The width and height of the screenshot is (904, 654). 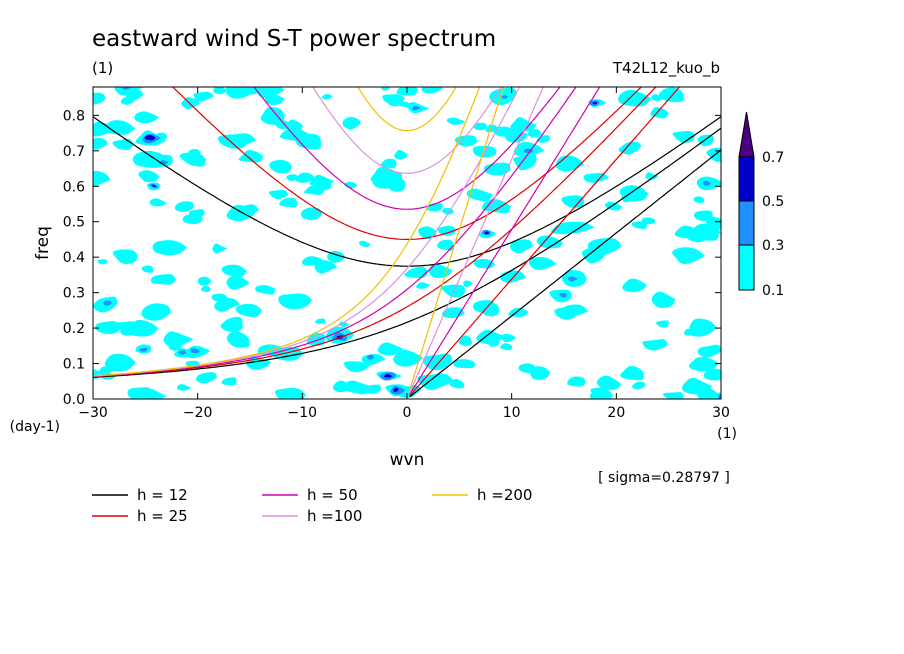 What do you see at coordinates (727, 434) in the screenshot?
I see `x-unit-label: (1)` at bounding box center [727, 434].